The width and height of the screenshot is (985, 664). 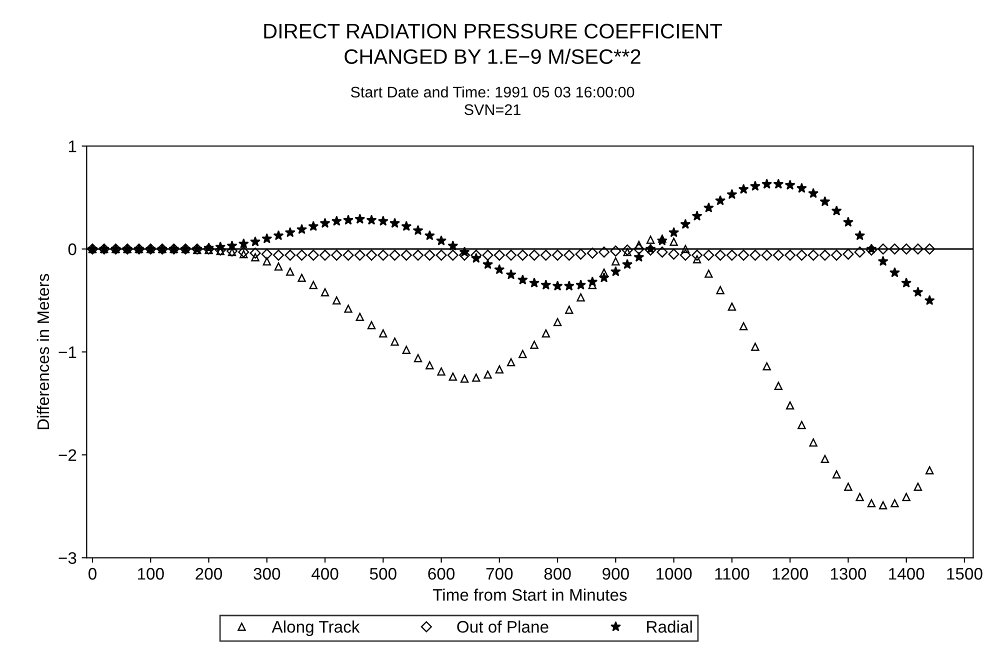 What do you see at coordinates (441, 574) in the screenshot?
I see `x-tick-label: 600` at bounding box center [441, 574].